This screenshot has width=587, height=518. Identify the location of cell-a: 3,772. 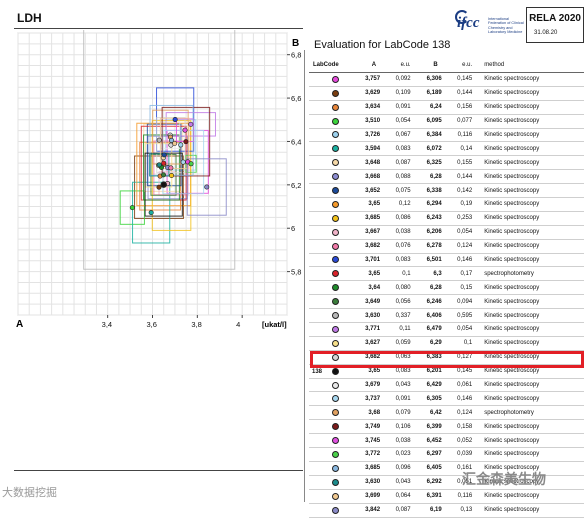
(368, 454).